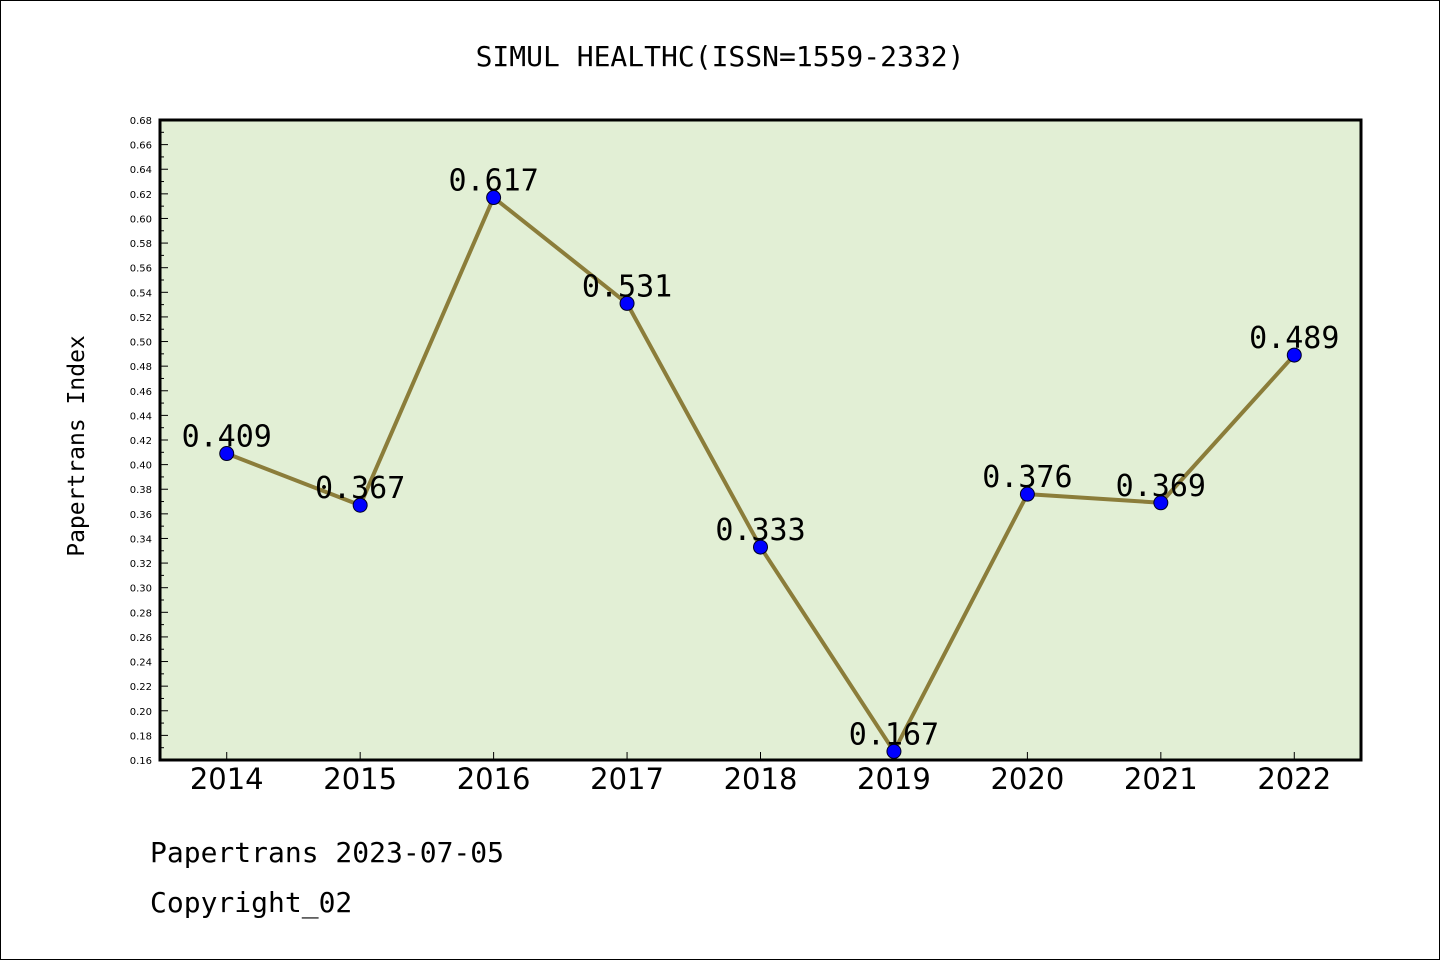 The height and width of the screenshot is (960, 1440). What do you see at coordinates (141, 687) in the screenshot?
I see `y-tick-label: 0.22` at bounding box center [141, 687].